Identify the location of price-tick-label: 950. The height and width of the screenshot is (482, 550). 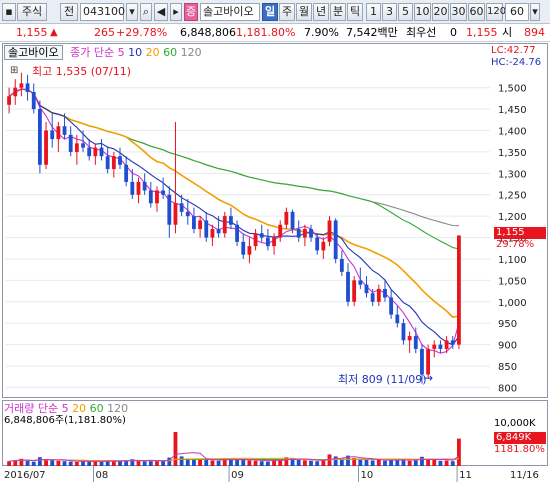
(507, 324).